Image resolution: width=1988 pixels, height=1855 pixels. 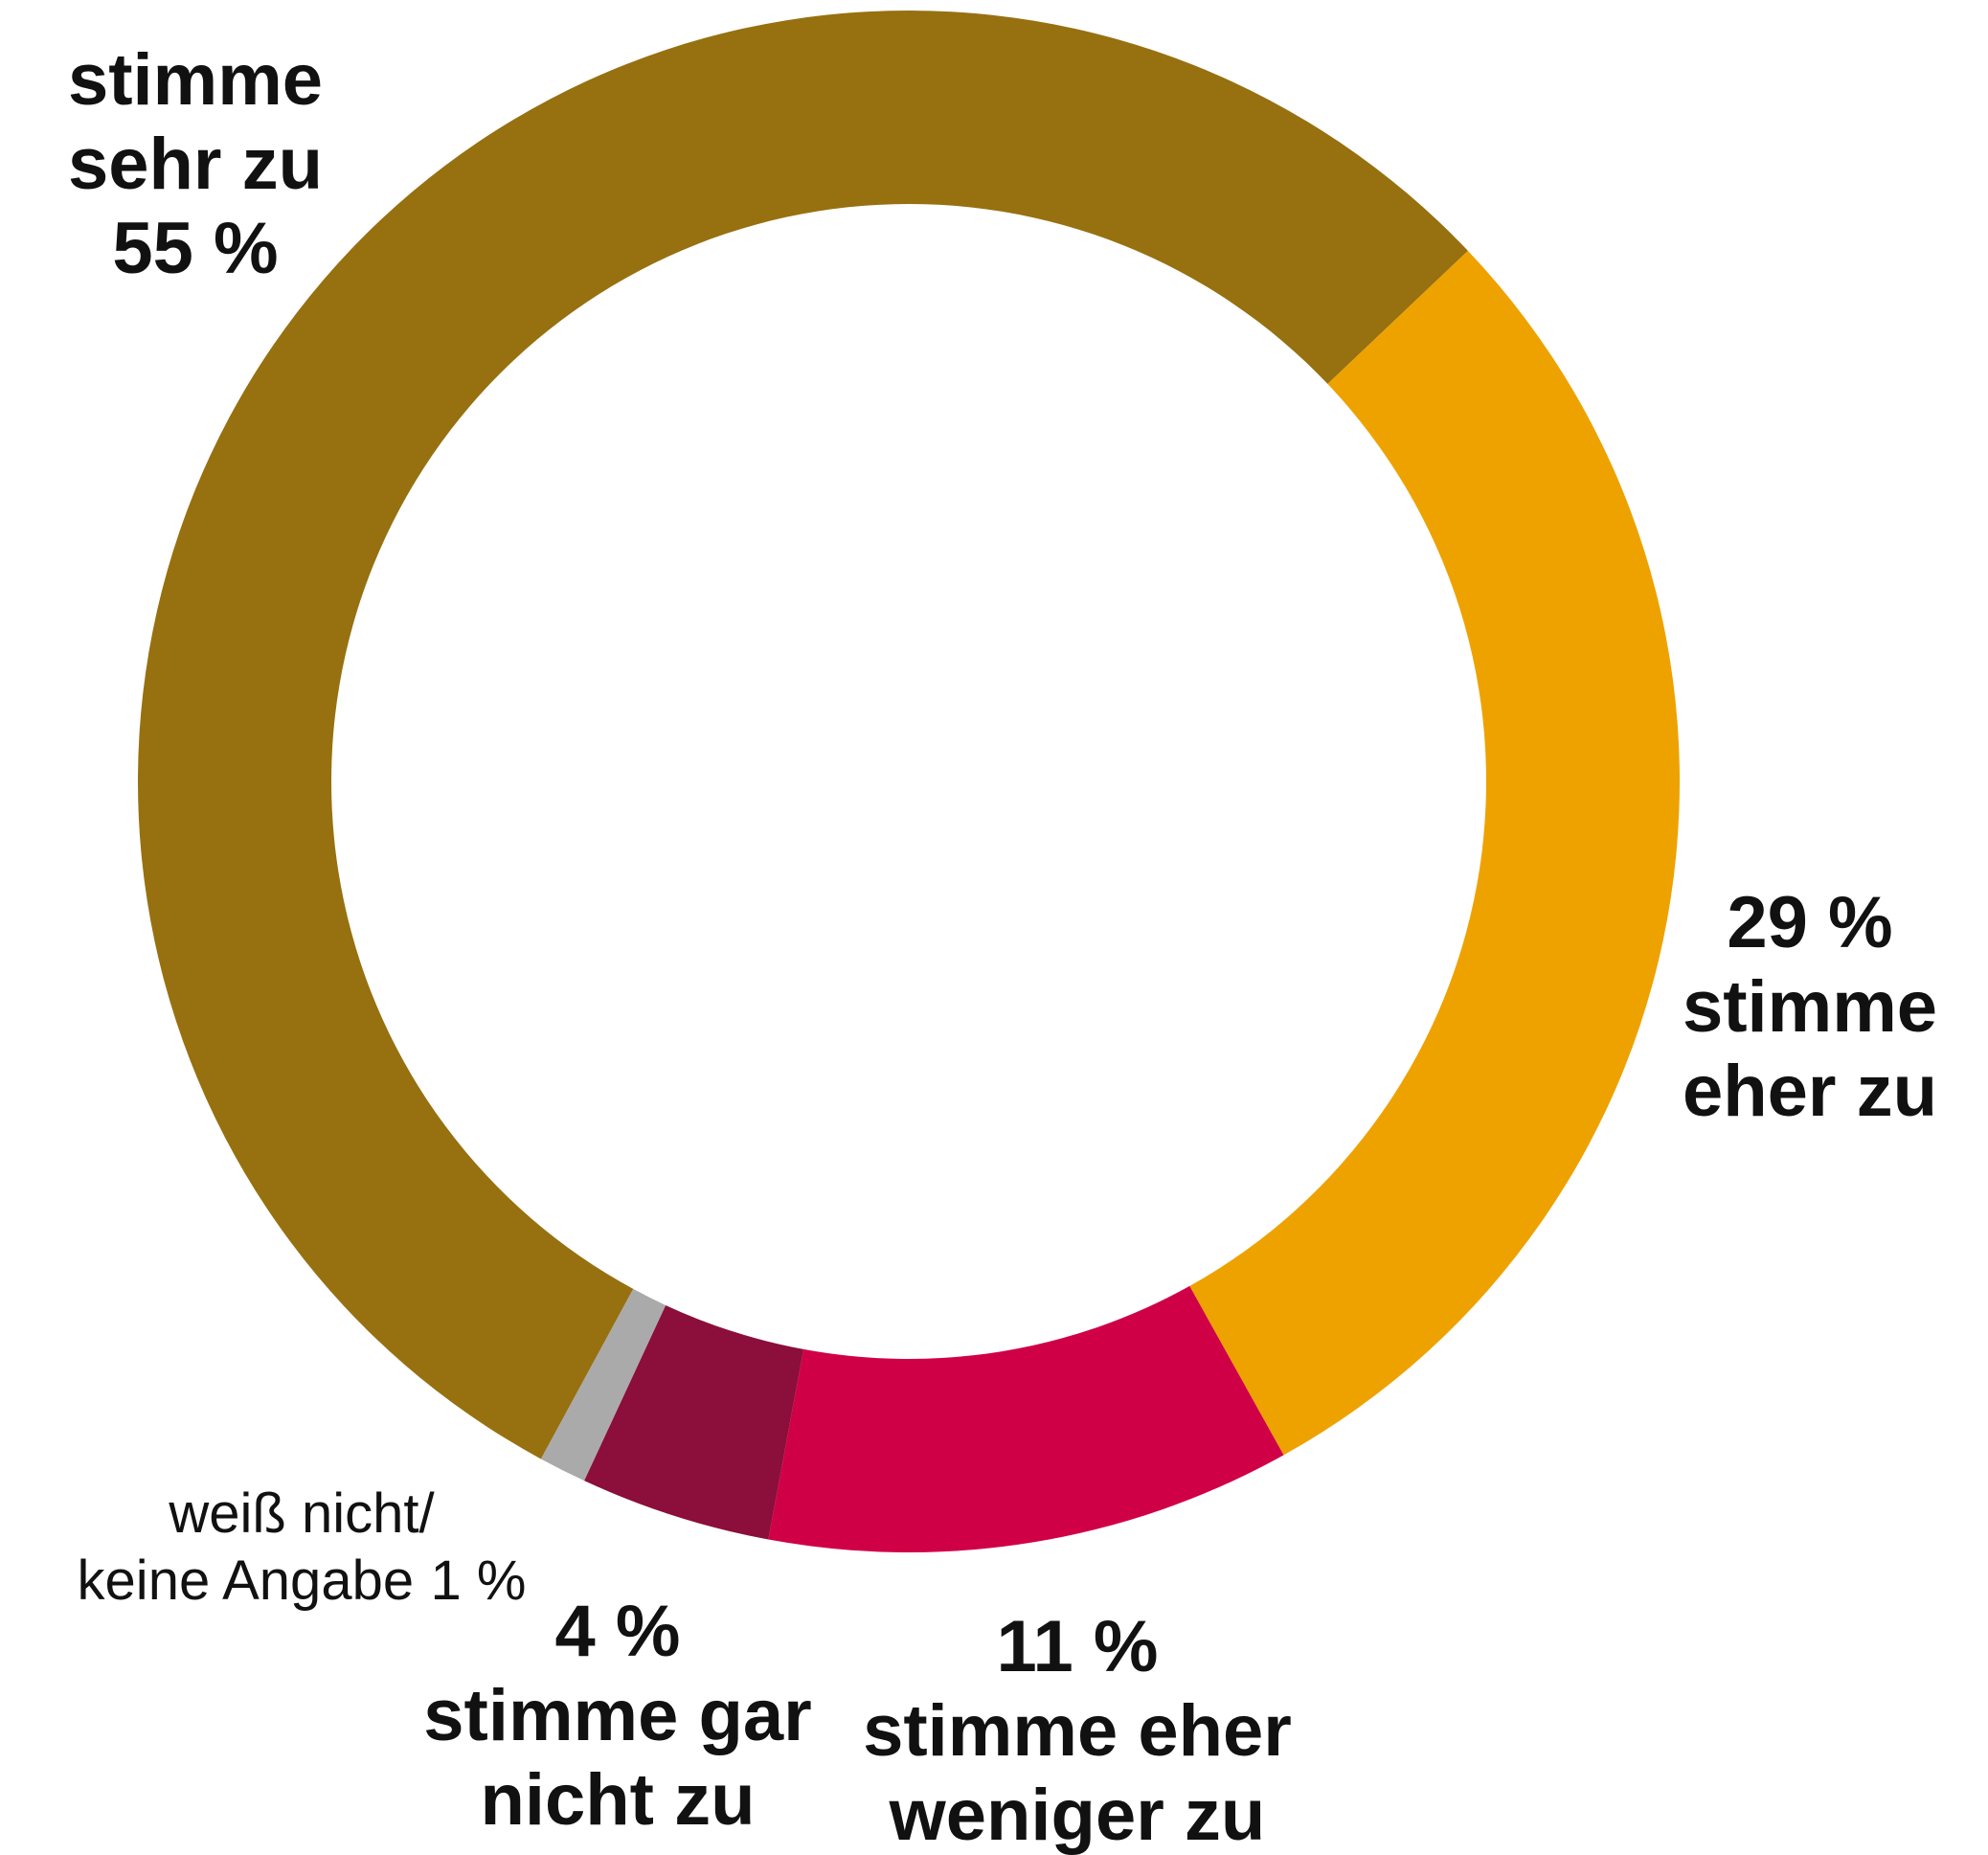 I want to click on slice-label: 11 % stimme eher weniger zu, so click(x=1077, y=1730).